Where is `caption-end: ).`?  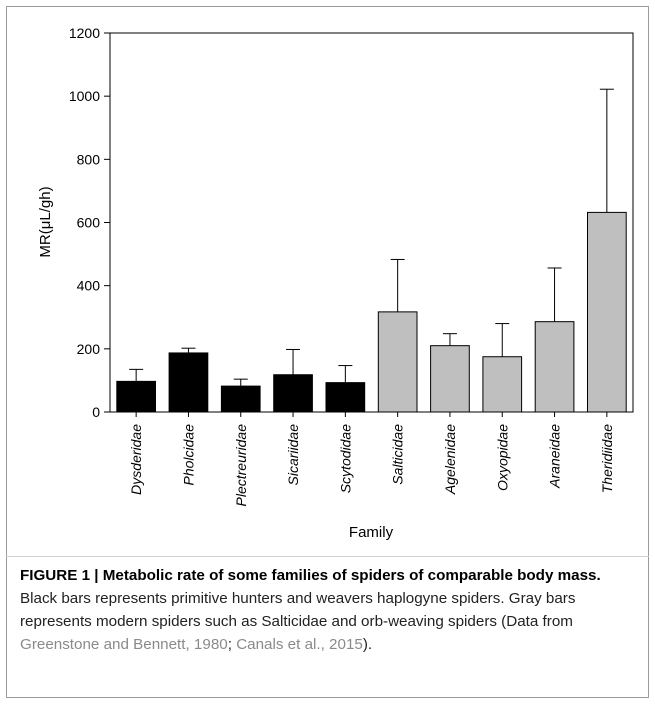 caption-end: ). is located at coordinates (367, 644).